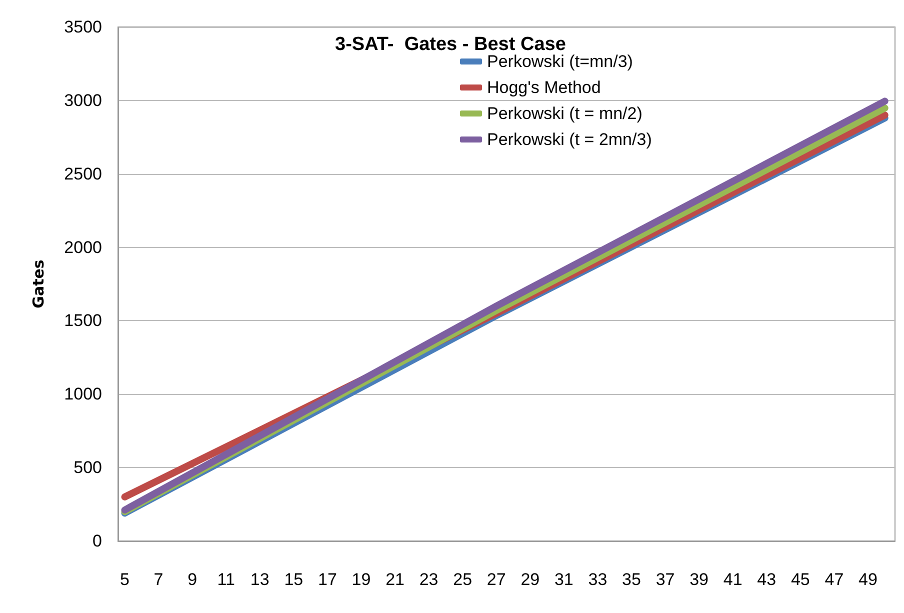 The height and width of the screenshot is (613, 904). Describe the element at coordinates (732, 579) in the screenshot. I see `x-tick-label: 41` at that location.